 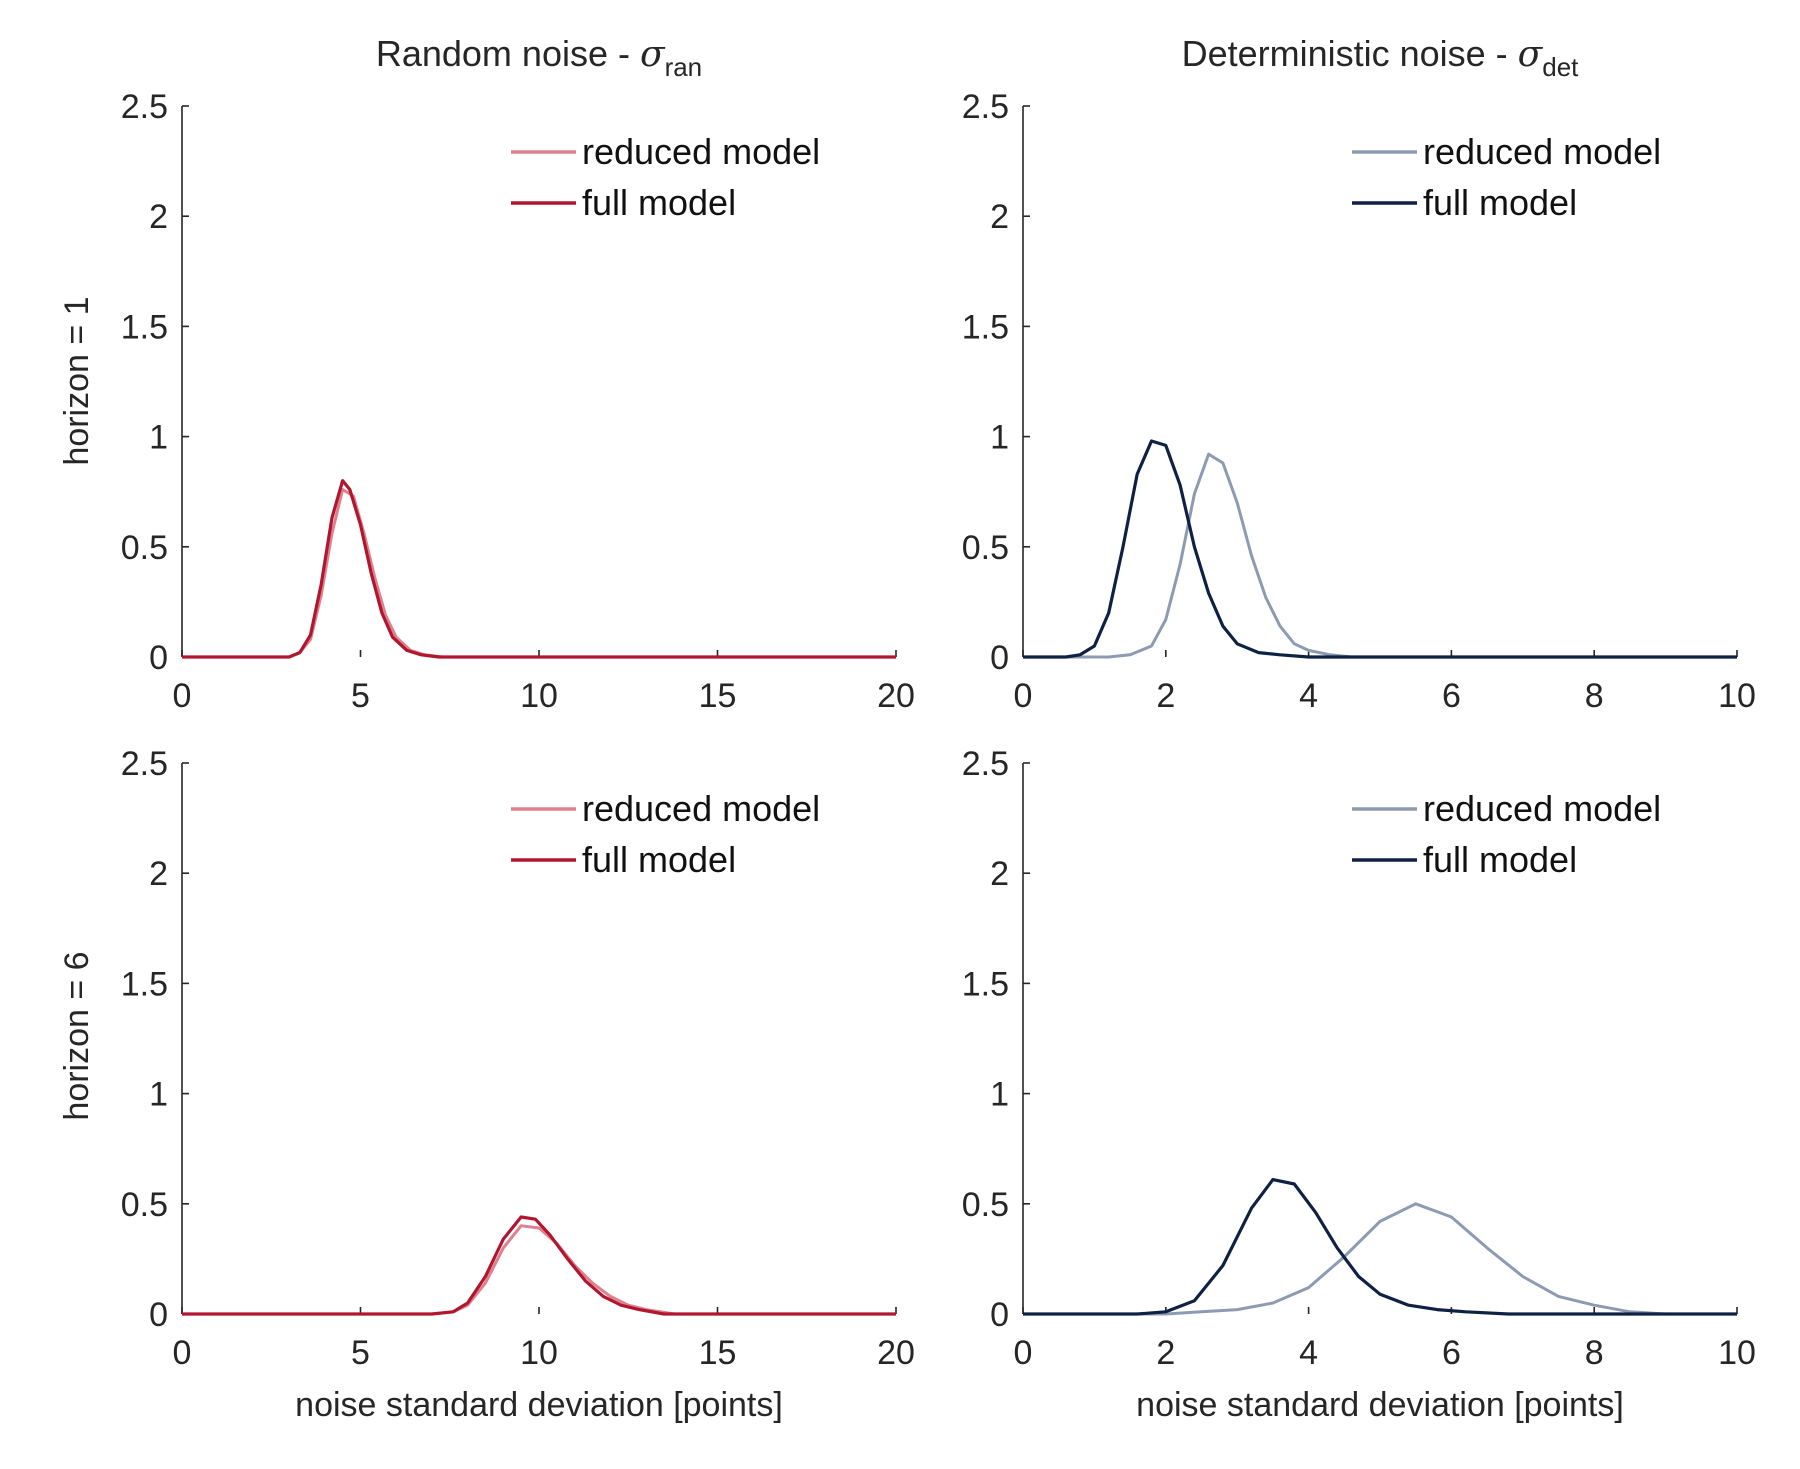 I want to click on panel-title-main: Random noise -, so click(x=508, y=53).